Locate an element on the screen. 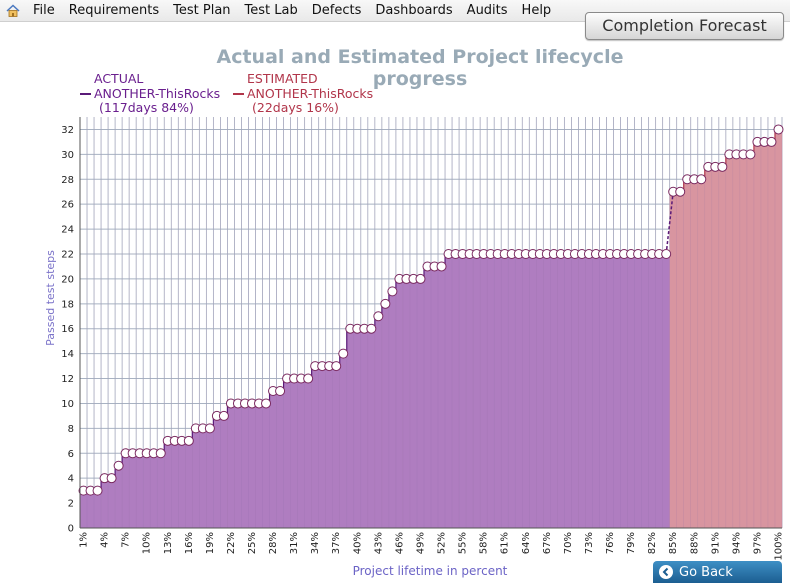  y-tick-label: 4 is located at coordinates (71, 479).